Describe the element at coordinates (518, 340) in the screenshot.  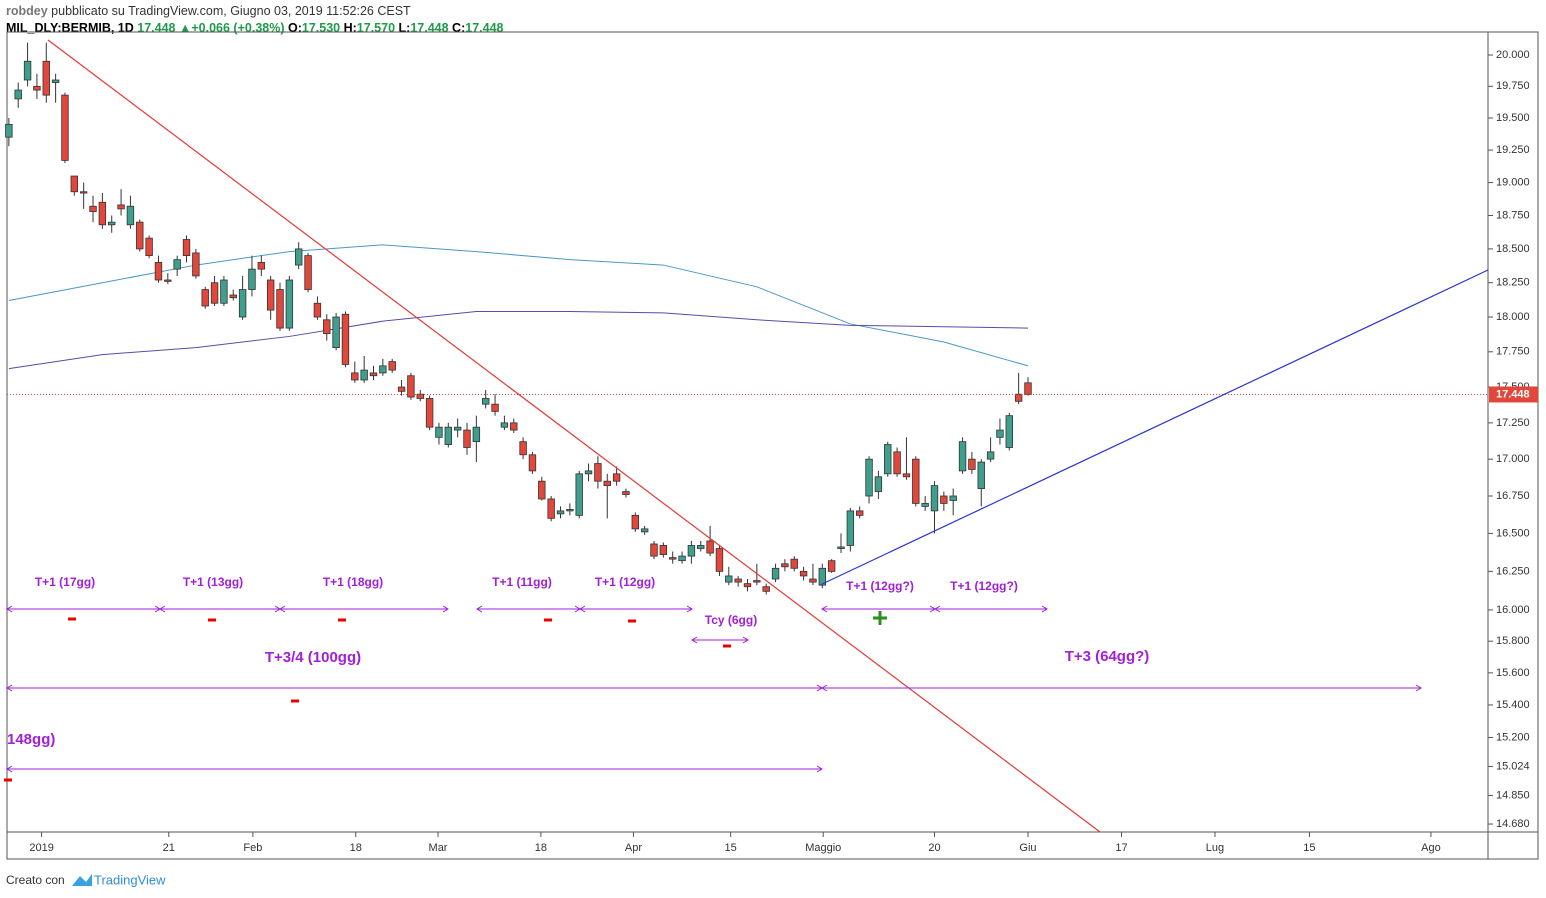
I see `moving-average` at that location.